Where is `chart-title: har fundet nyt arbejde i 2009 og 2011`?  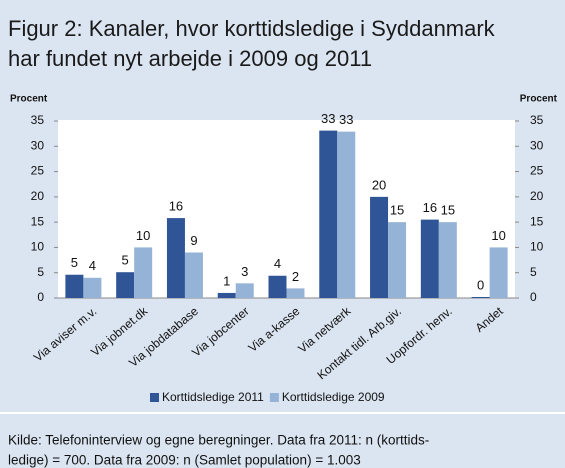
chart-title: har fundet nyt arbejde i 2009 og 2011 is located at coordinates (190, 58).